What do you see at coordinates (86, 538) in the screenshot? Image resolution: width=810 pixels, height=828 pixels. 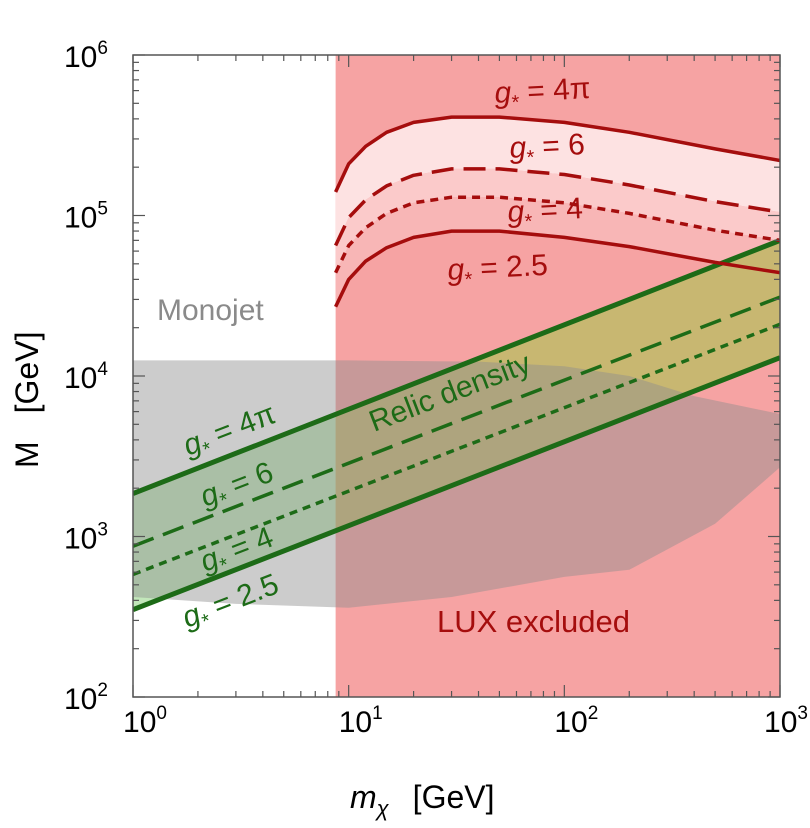 I see `y-tick-label: 10³` at bounding box center [86, 538].